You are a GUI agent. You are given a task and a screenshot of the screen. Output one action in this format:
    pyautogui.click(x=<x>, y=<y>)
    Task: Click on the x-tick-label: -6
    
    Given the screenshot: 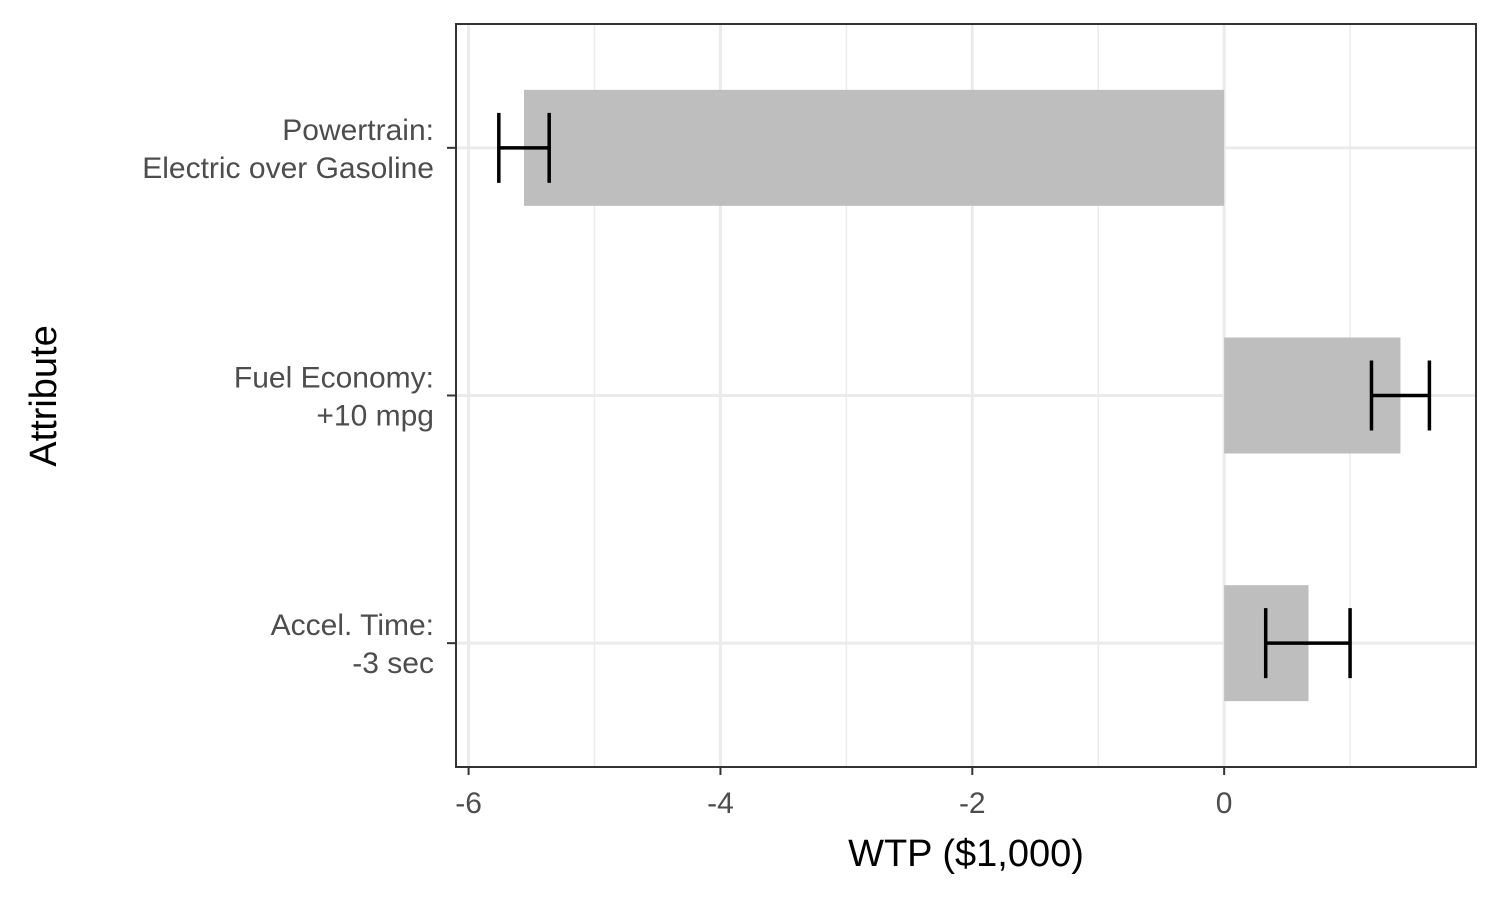 What is the action you would take?
    pyautogui.click(x=468, y=803)
    